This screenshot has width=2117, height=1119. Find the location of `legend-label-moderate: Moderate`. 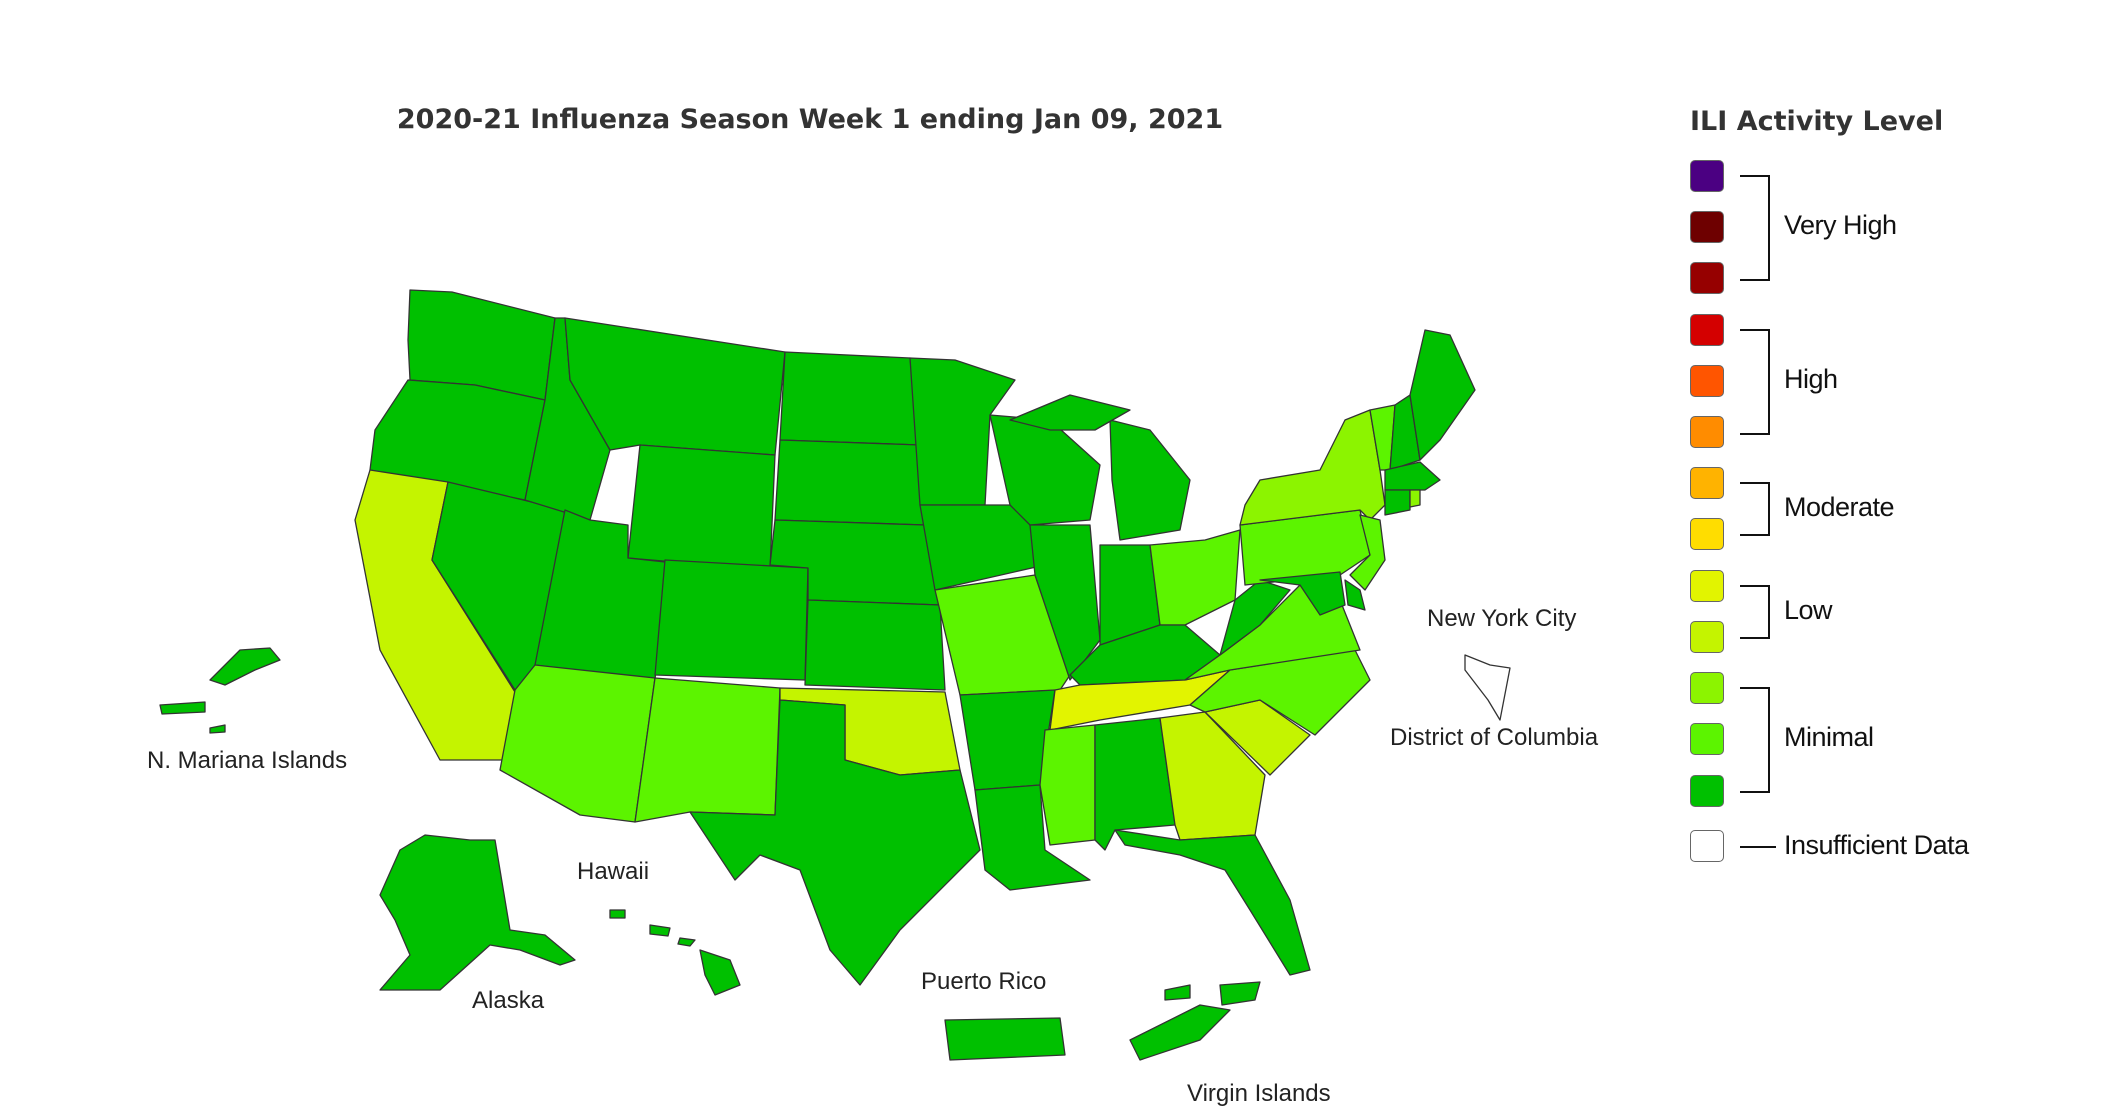

legend-label-moderate: Moderate is located at coordinates (1839, 507).